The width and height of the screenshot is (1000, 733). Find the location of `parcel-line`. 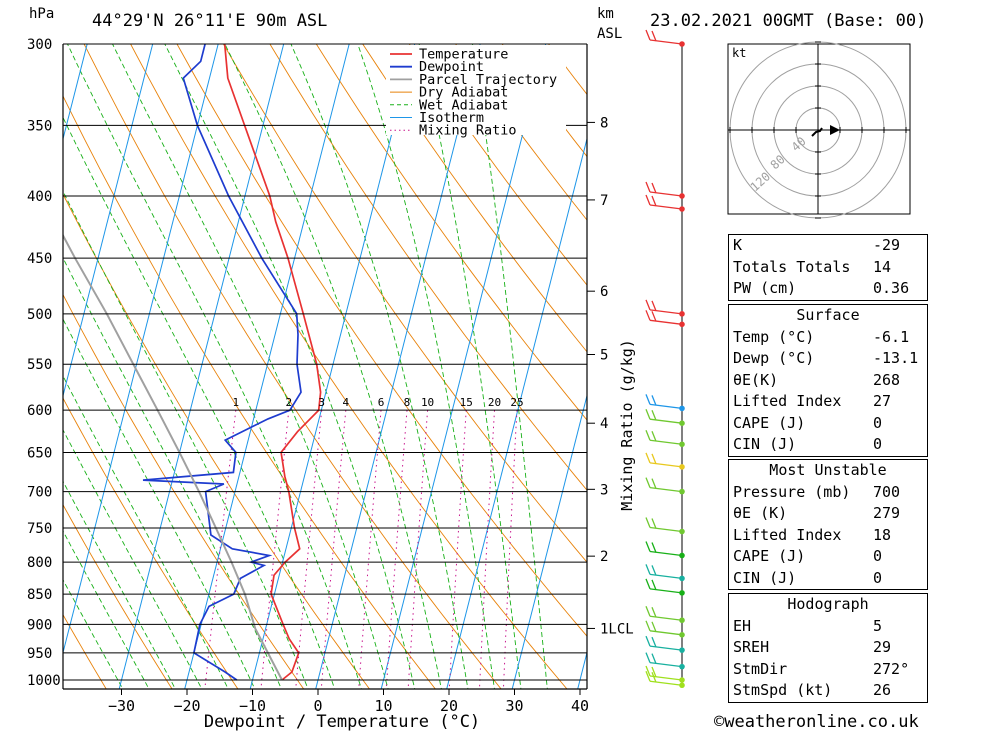

parcel-line is located at coordinates (173, 457).